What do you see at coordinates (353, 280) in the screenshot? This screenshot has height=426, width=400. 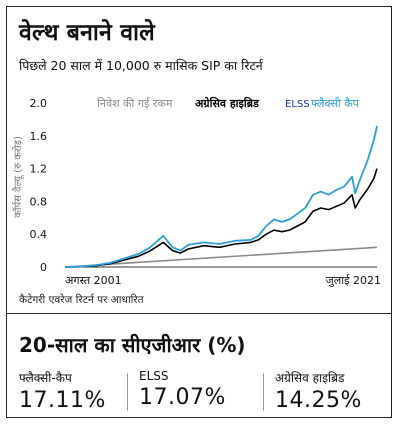 I see `x-tick-label-end: जुलाई 2021` at bounding box center [353, 280].